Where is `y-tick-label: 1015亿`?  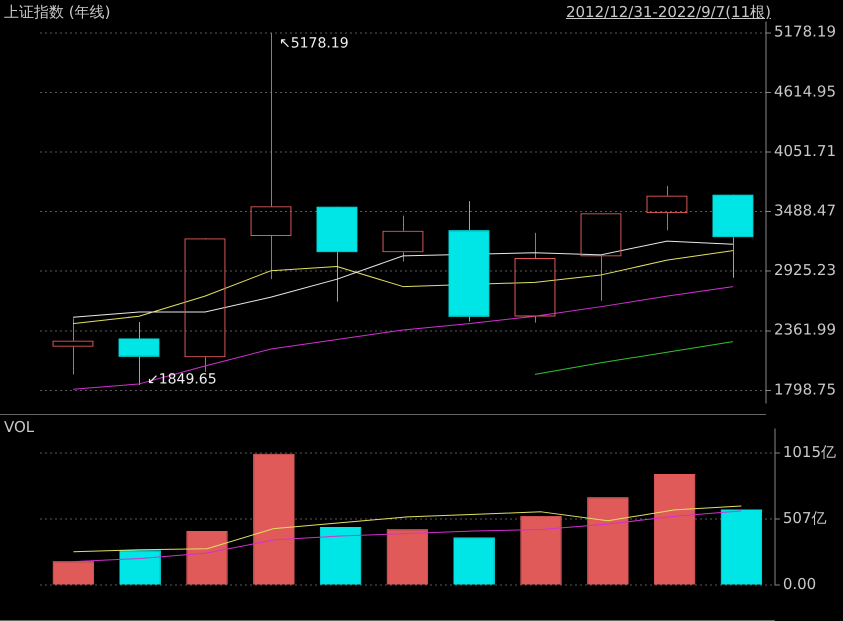
y-tick-label: 1015亿 is located at coordinates (809, 451).